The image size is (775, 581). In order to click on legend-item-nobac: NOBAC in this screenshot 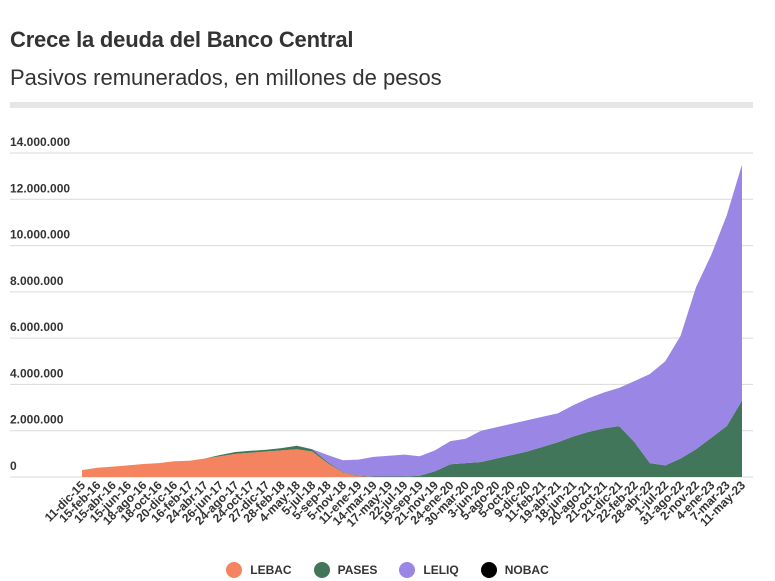, I will do `click(514, 570)`.